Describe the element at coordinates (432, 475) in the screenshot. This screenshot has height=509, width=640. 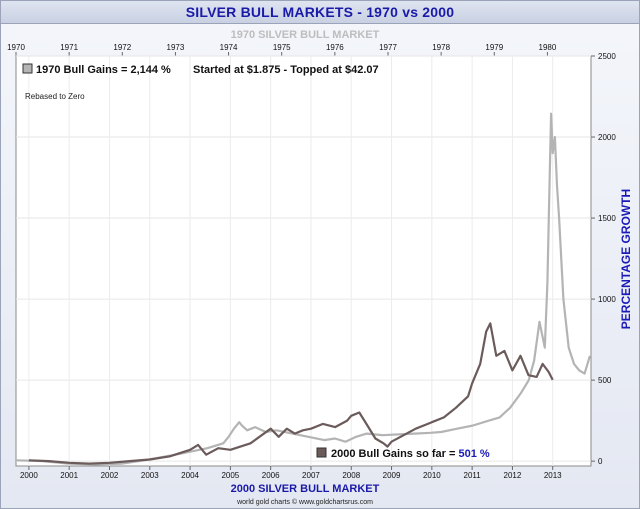
I see `bottom-tick-label: 2010` at that location.